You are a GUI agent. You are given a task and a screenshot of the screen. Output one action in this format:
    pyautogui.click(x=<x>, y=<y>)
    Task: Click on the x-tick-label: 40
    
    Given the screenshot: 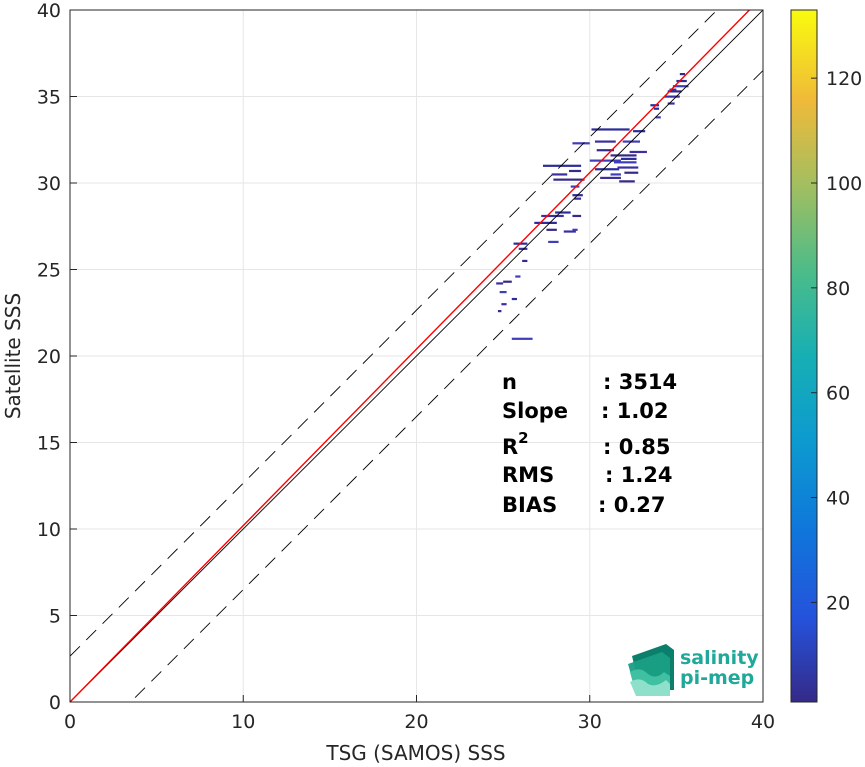 What is the action you would take?
    pyautogui.click(x=763, y=722)
    